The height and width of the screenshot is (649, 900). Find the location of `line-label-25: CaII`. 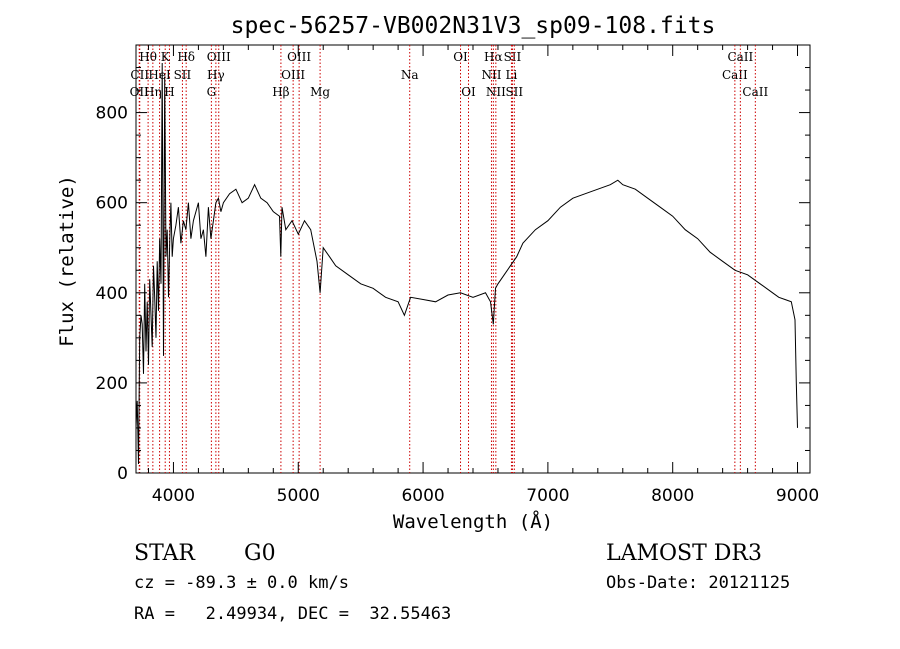

line-label-25: CaII is located at coordinates (735, 75).